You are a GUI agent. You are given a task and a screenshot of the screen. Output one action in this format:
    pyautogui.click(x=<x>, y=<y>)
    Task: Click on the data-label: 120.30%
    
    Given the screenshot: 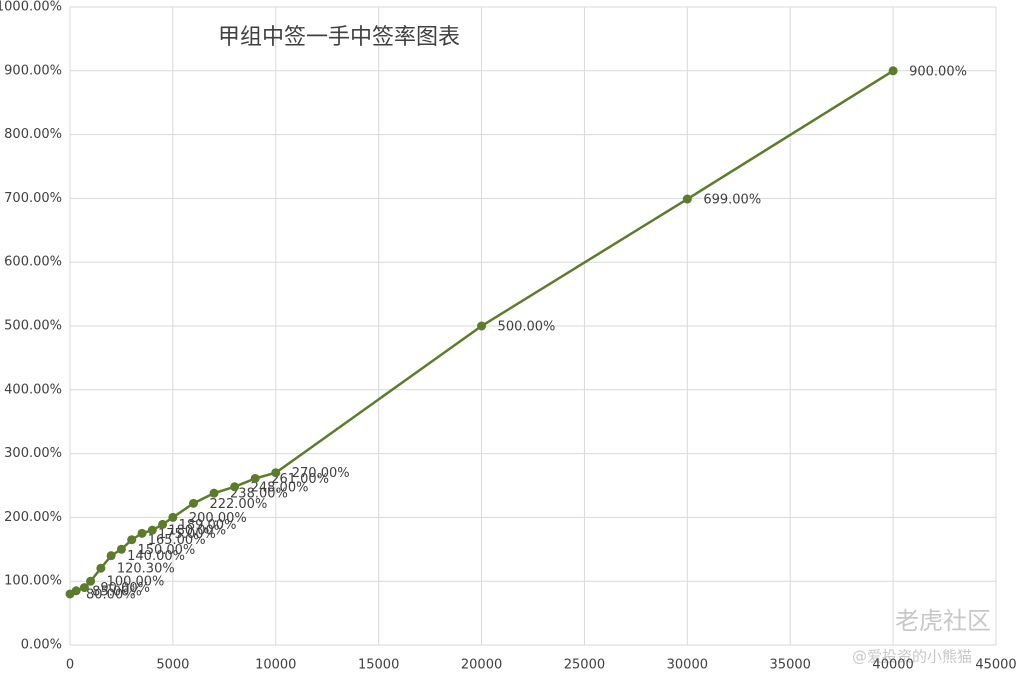 What is the action you would take?
    pyautogui.click(x=146, y=569)
    